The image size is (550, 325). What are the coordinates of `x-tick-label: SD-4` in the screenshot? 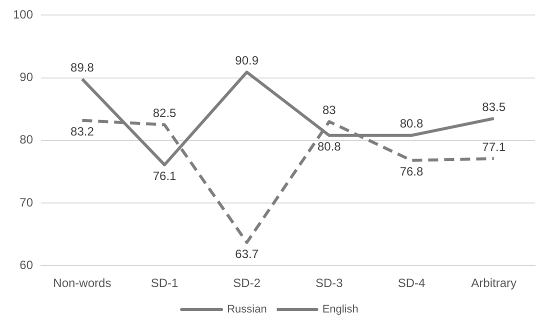 It's located at (412, 283).